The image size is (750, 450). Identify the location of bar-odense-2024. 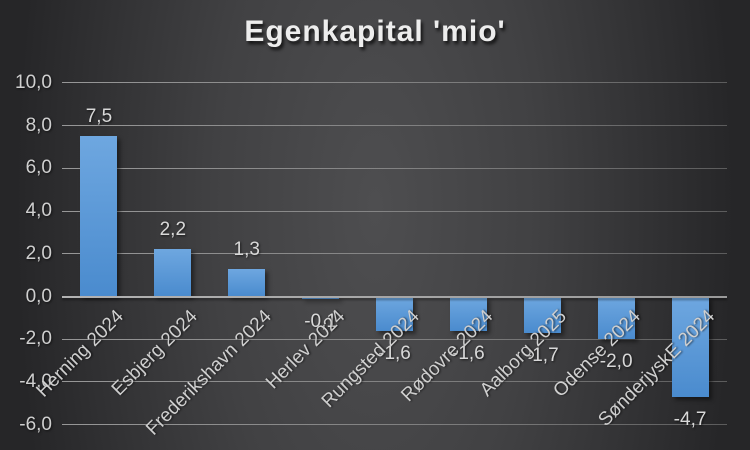
(616, 318).